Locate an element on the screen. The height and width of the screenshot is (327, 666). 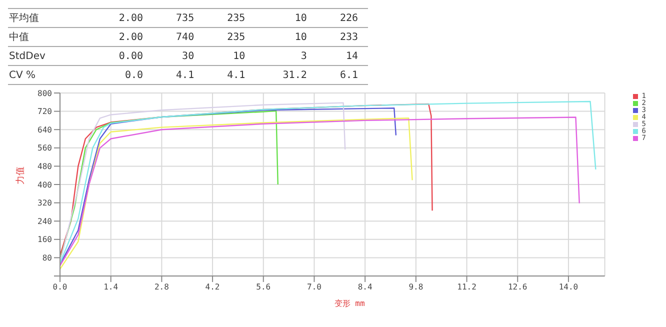
text: CV % 0.0 4.1 4.1 31.2 6.1 is located at coordinates (183, 75).